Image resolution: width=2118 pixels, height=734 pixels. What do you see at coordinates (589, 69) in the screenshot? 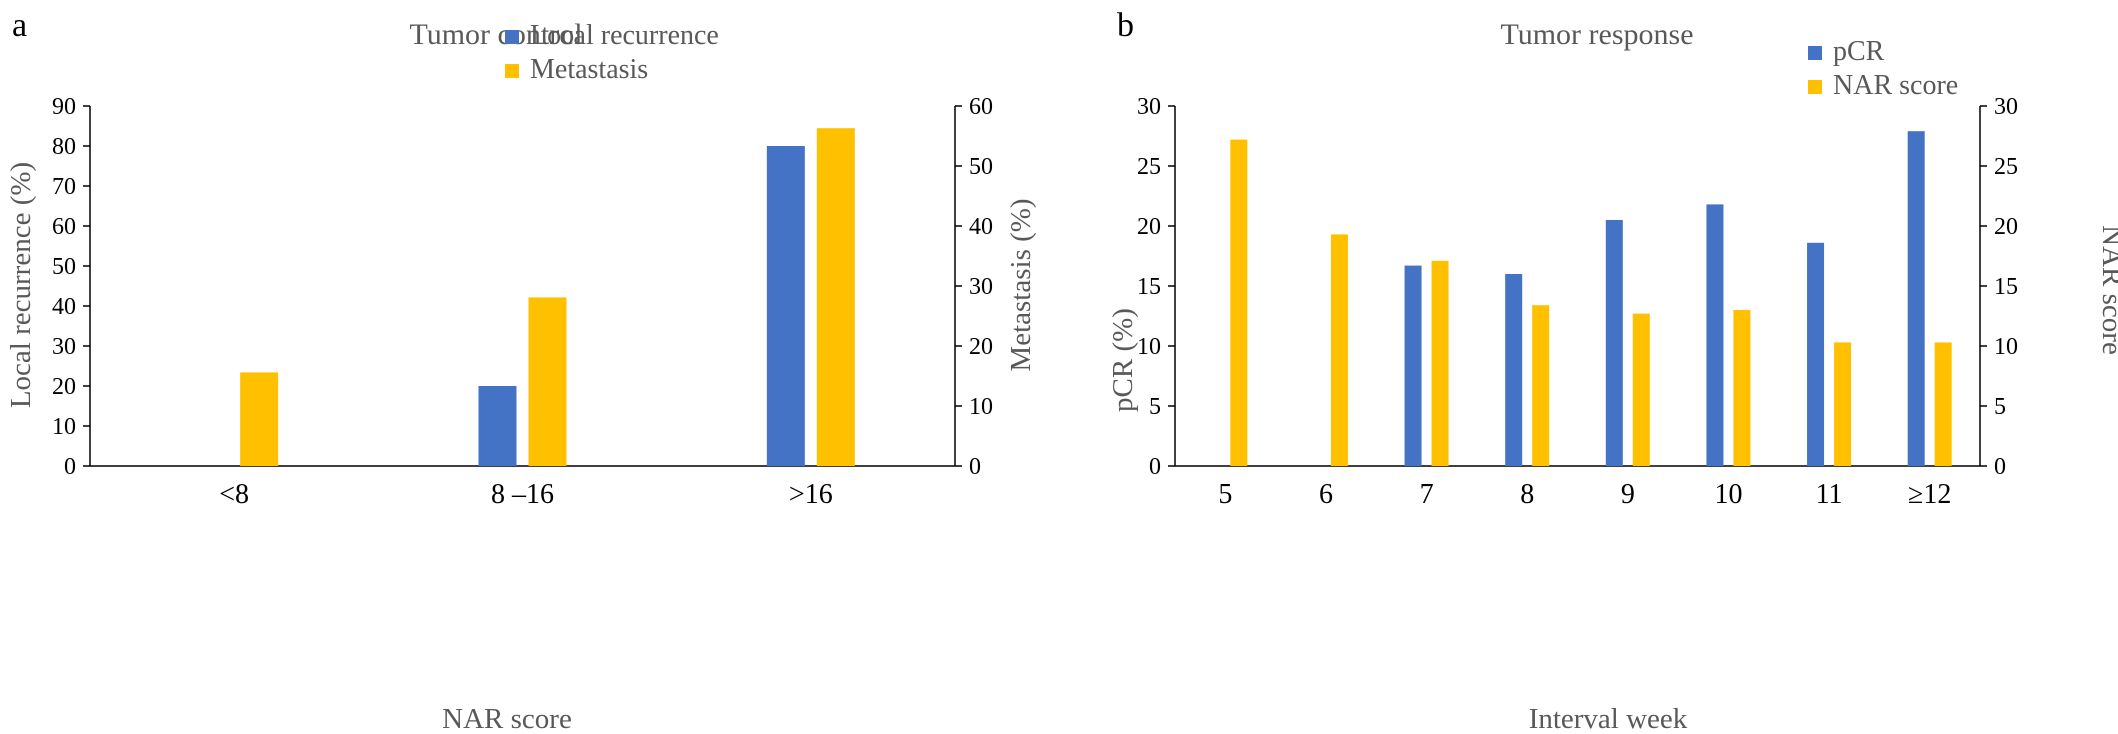
I see `legend-label: Metastasis` at bounding box center [589, 69].